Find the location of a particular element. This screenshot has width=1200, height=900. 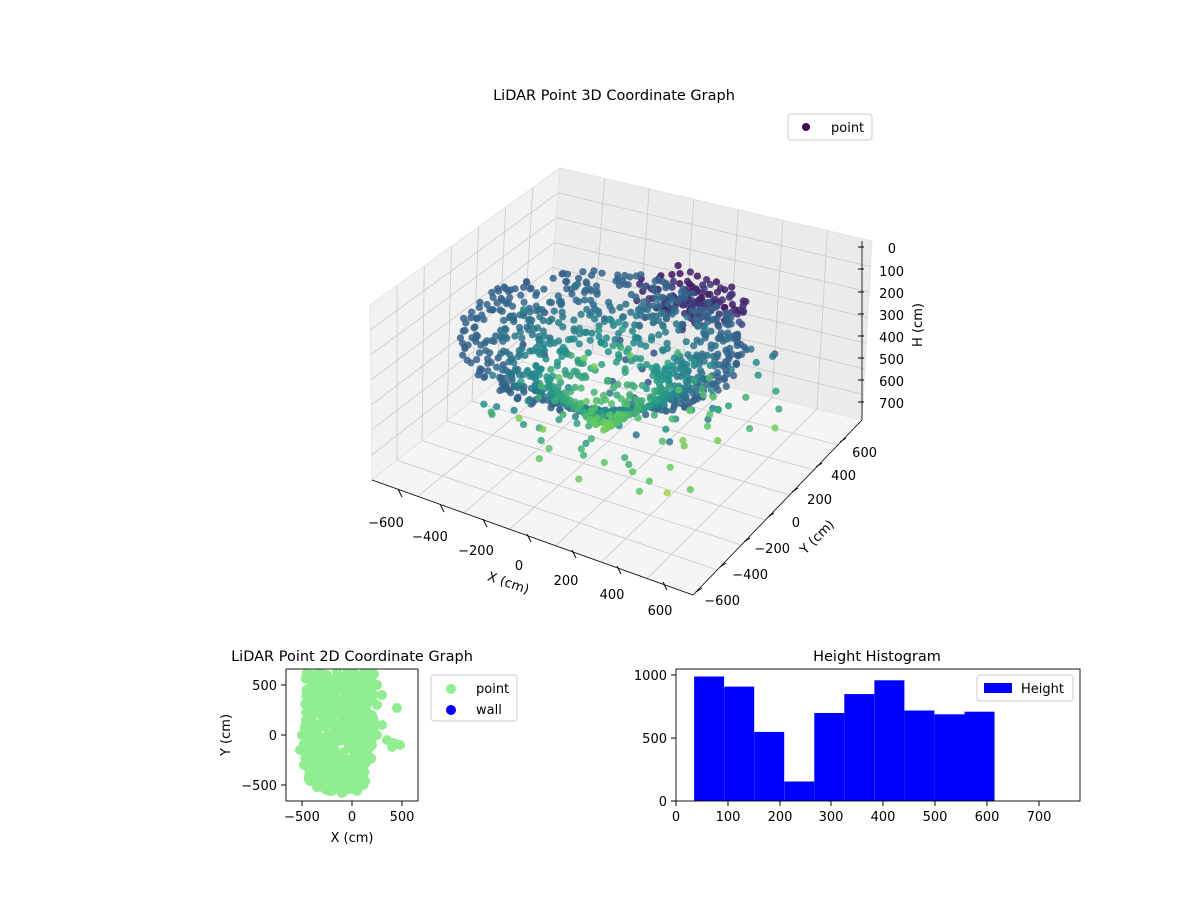

y-tick-histogram: 1000 is located at coordinates (650, 676).